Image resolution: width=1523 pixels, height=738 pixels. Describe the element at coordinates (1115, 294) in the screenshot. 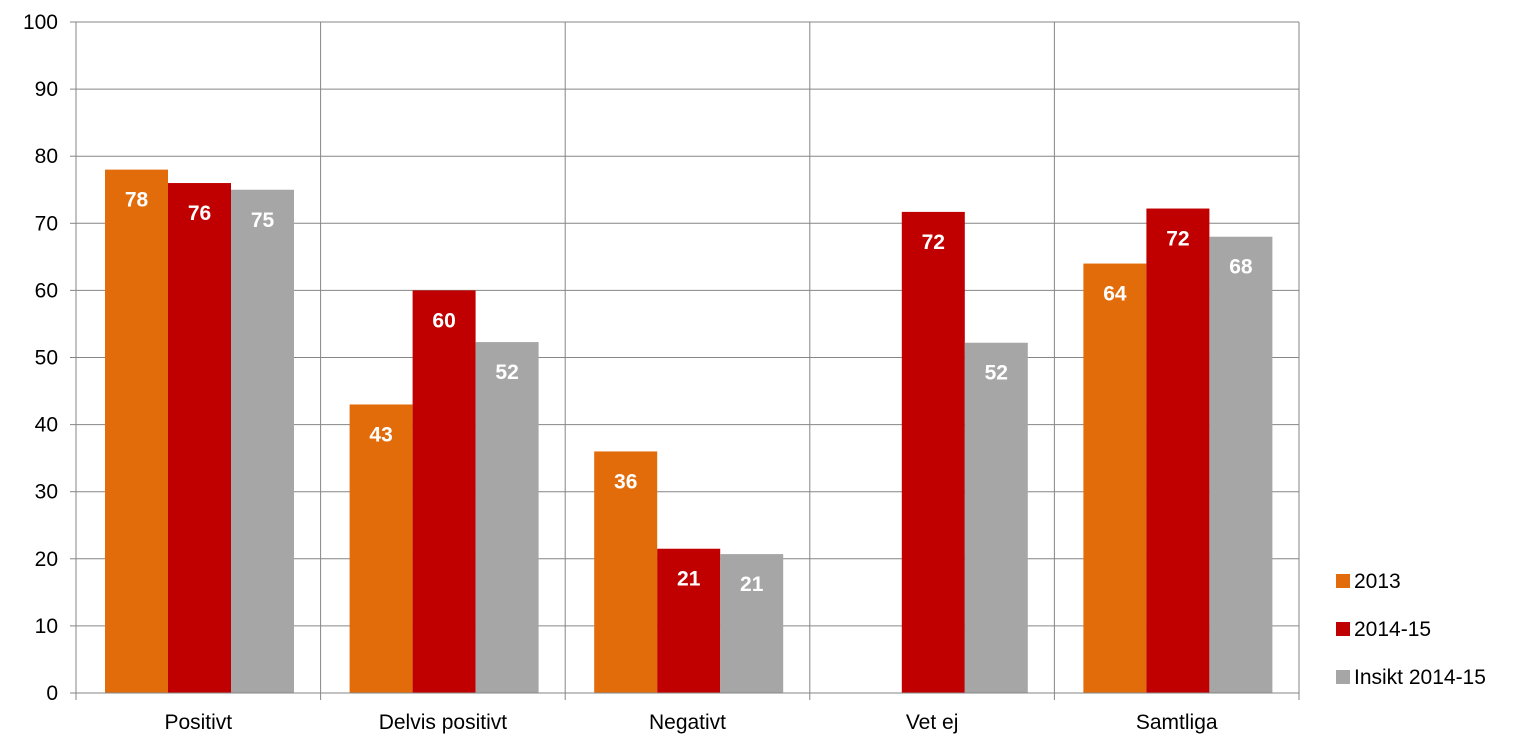

I see `data-label: 64` at that location.